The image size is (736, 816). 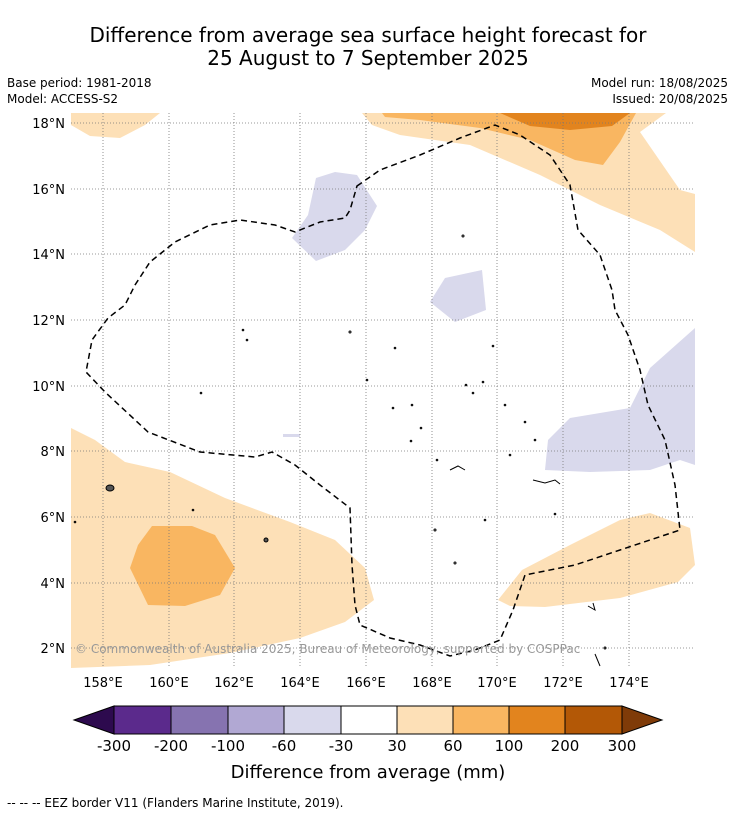 What do you see at coordinates (169, 683) in the screenshot?
I see `lon-label-160e: 160°E` at bounding box center [169, 683].